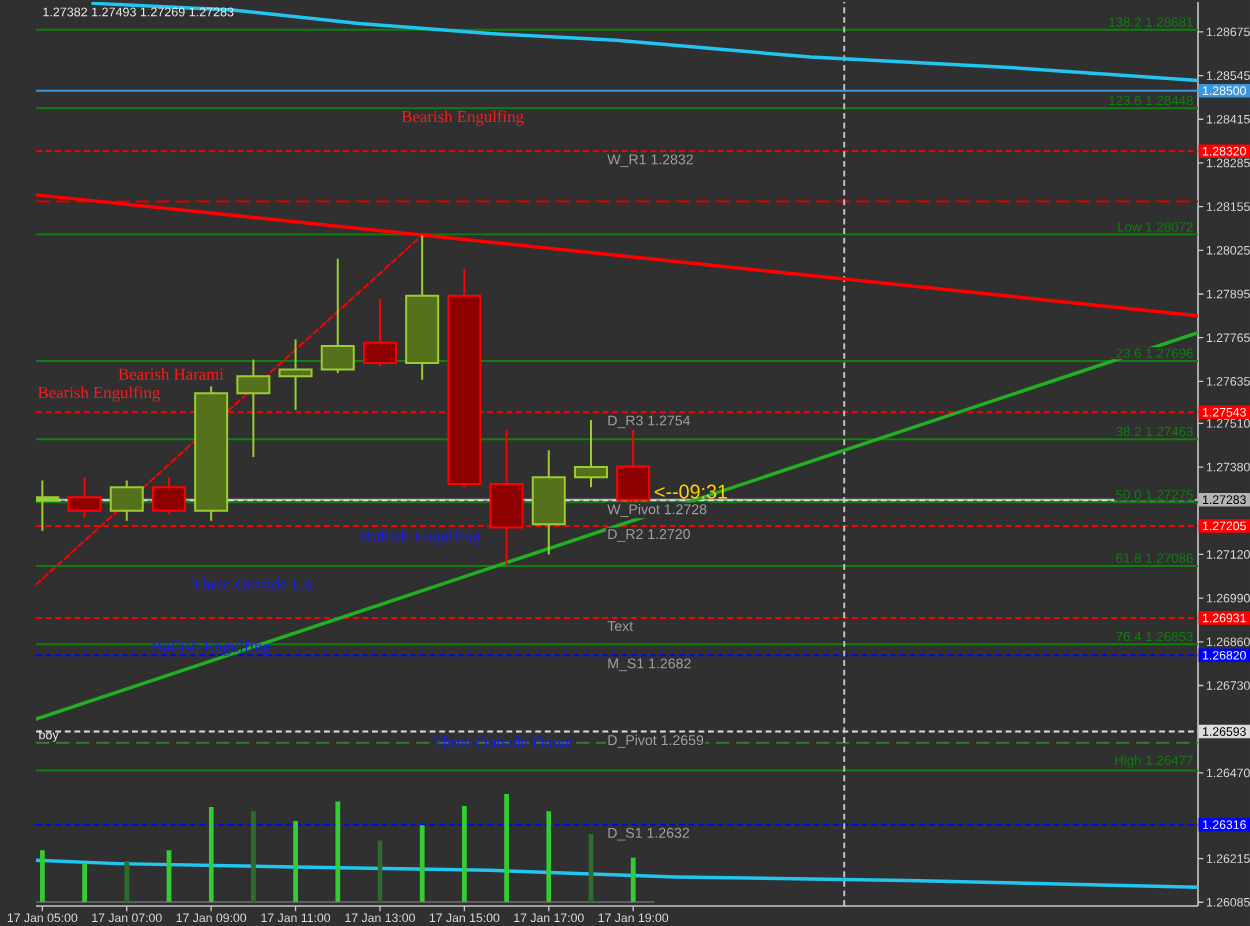  I want to click on annotation: Bullish Engulfing, so click(421, 538).